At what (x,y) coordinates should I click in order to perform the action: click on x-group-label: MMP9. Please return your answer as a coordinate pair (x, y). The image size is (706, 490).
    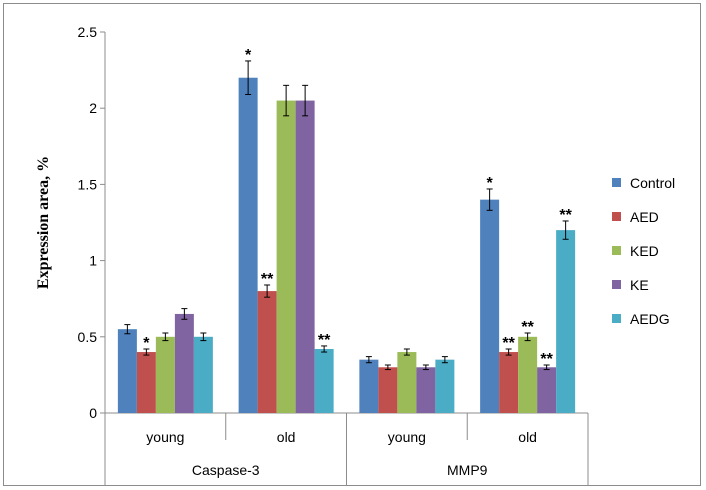
    Looking at the image, I should click on (467, 470).